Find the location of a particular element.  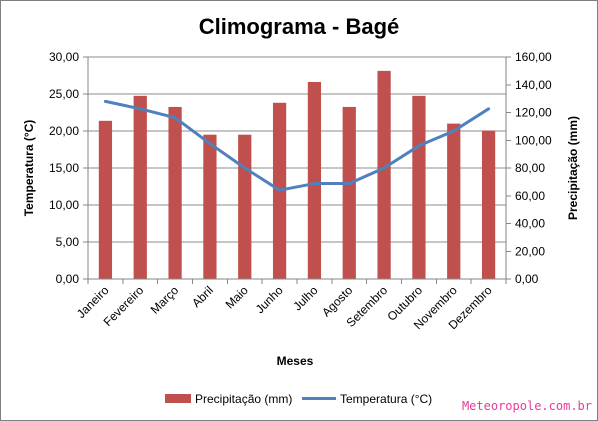

y-left-tick-label: 5,00 is located at coordinates (68, 242).